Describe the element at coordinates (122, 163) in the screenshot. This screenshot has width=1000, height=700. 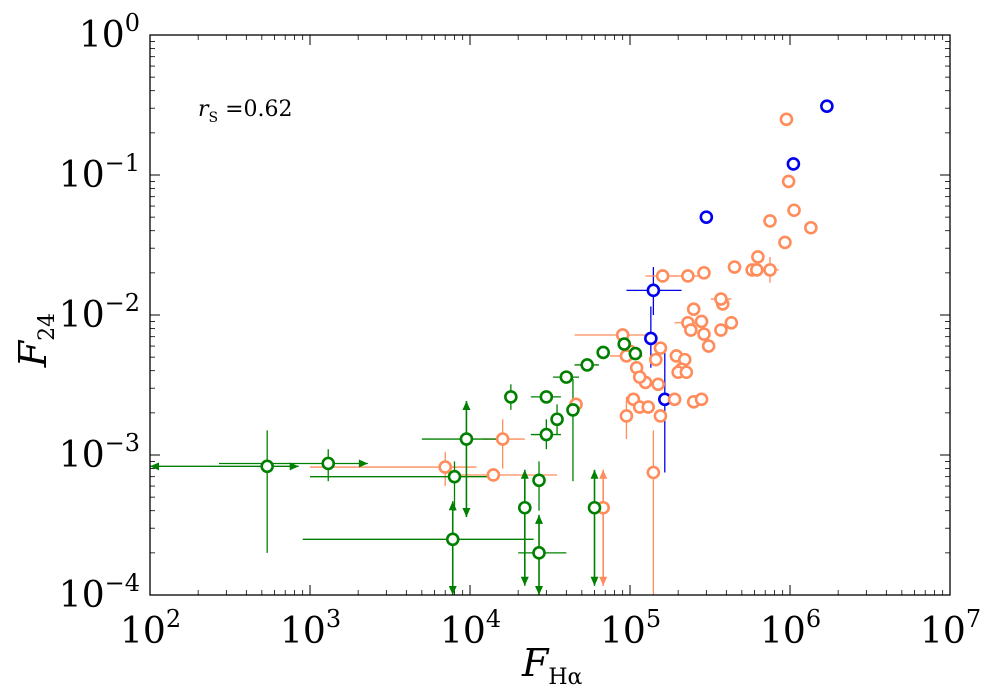
I see `y-tick-label-exp: −1` at that location.